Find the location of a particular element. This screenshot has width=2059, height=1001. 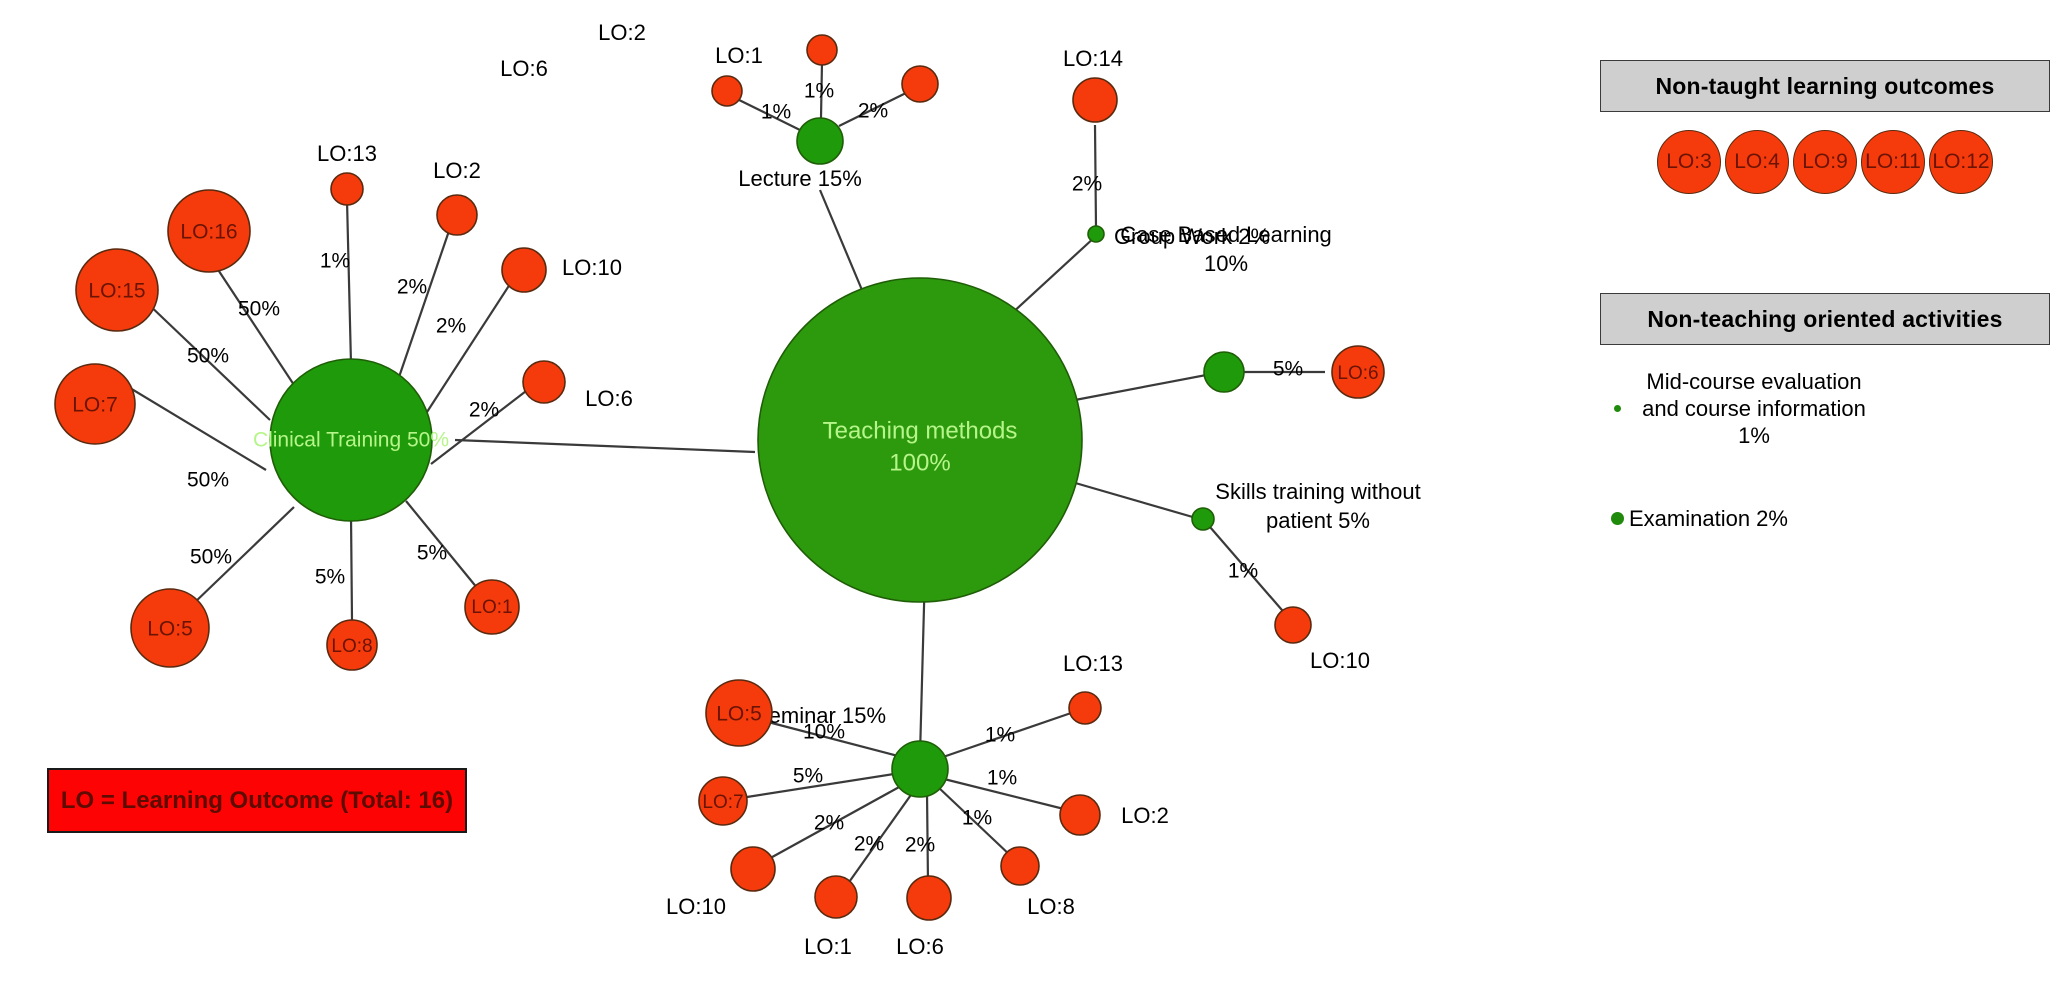

edge-pct-seminar-lo13: 1% is located at coordinates (1000, 735).